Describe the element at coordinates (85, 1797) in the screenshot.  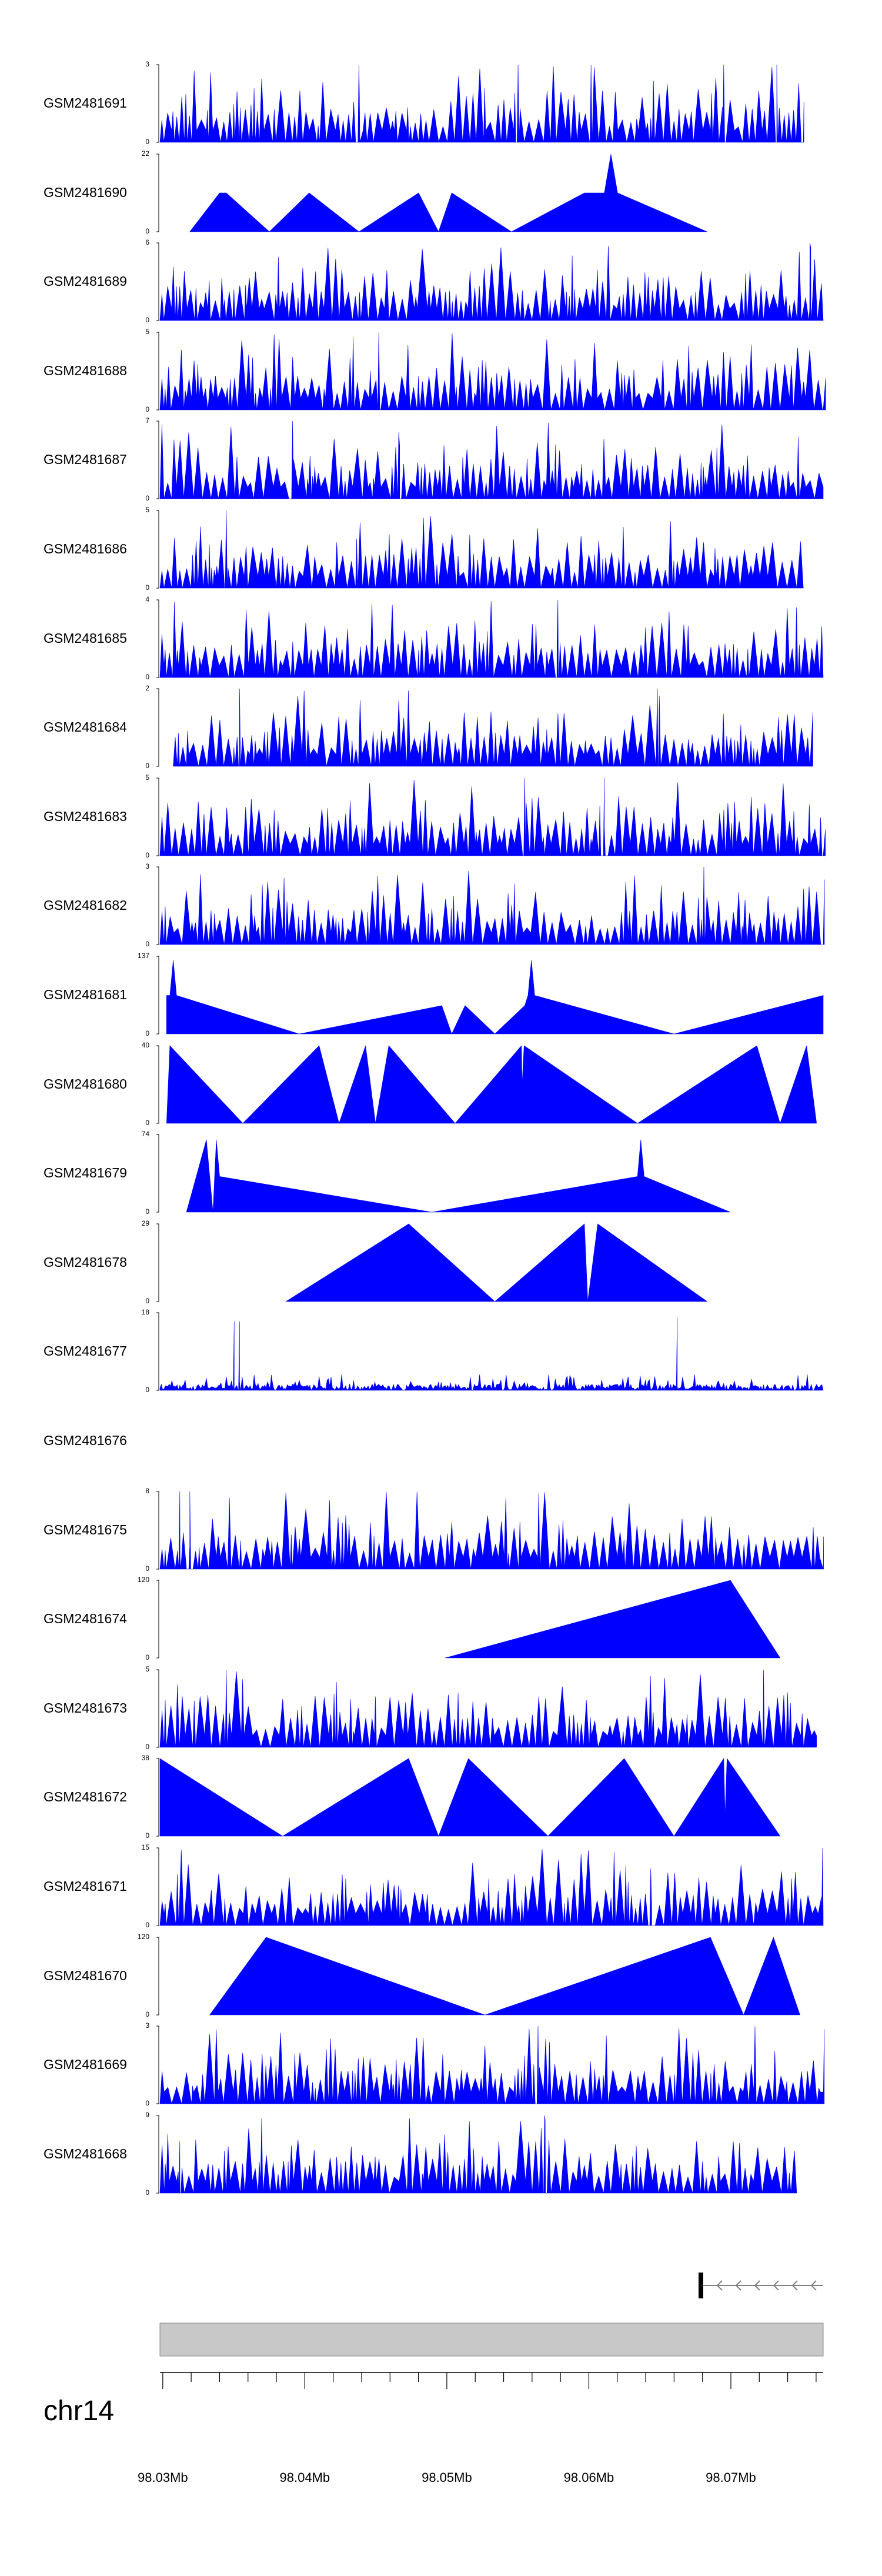
I see `track-label: GSM2481672` at that location.